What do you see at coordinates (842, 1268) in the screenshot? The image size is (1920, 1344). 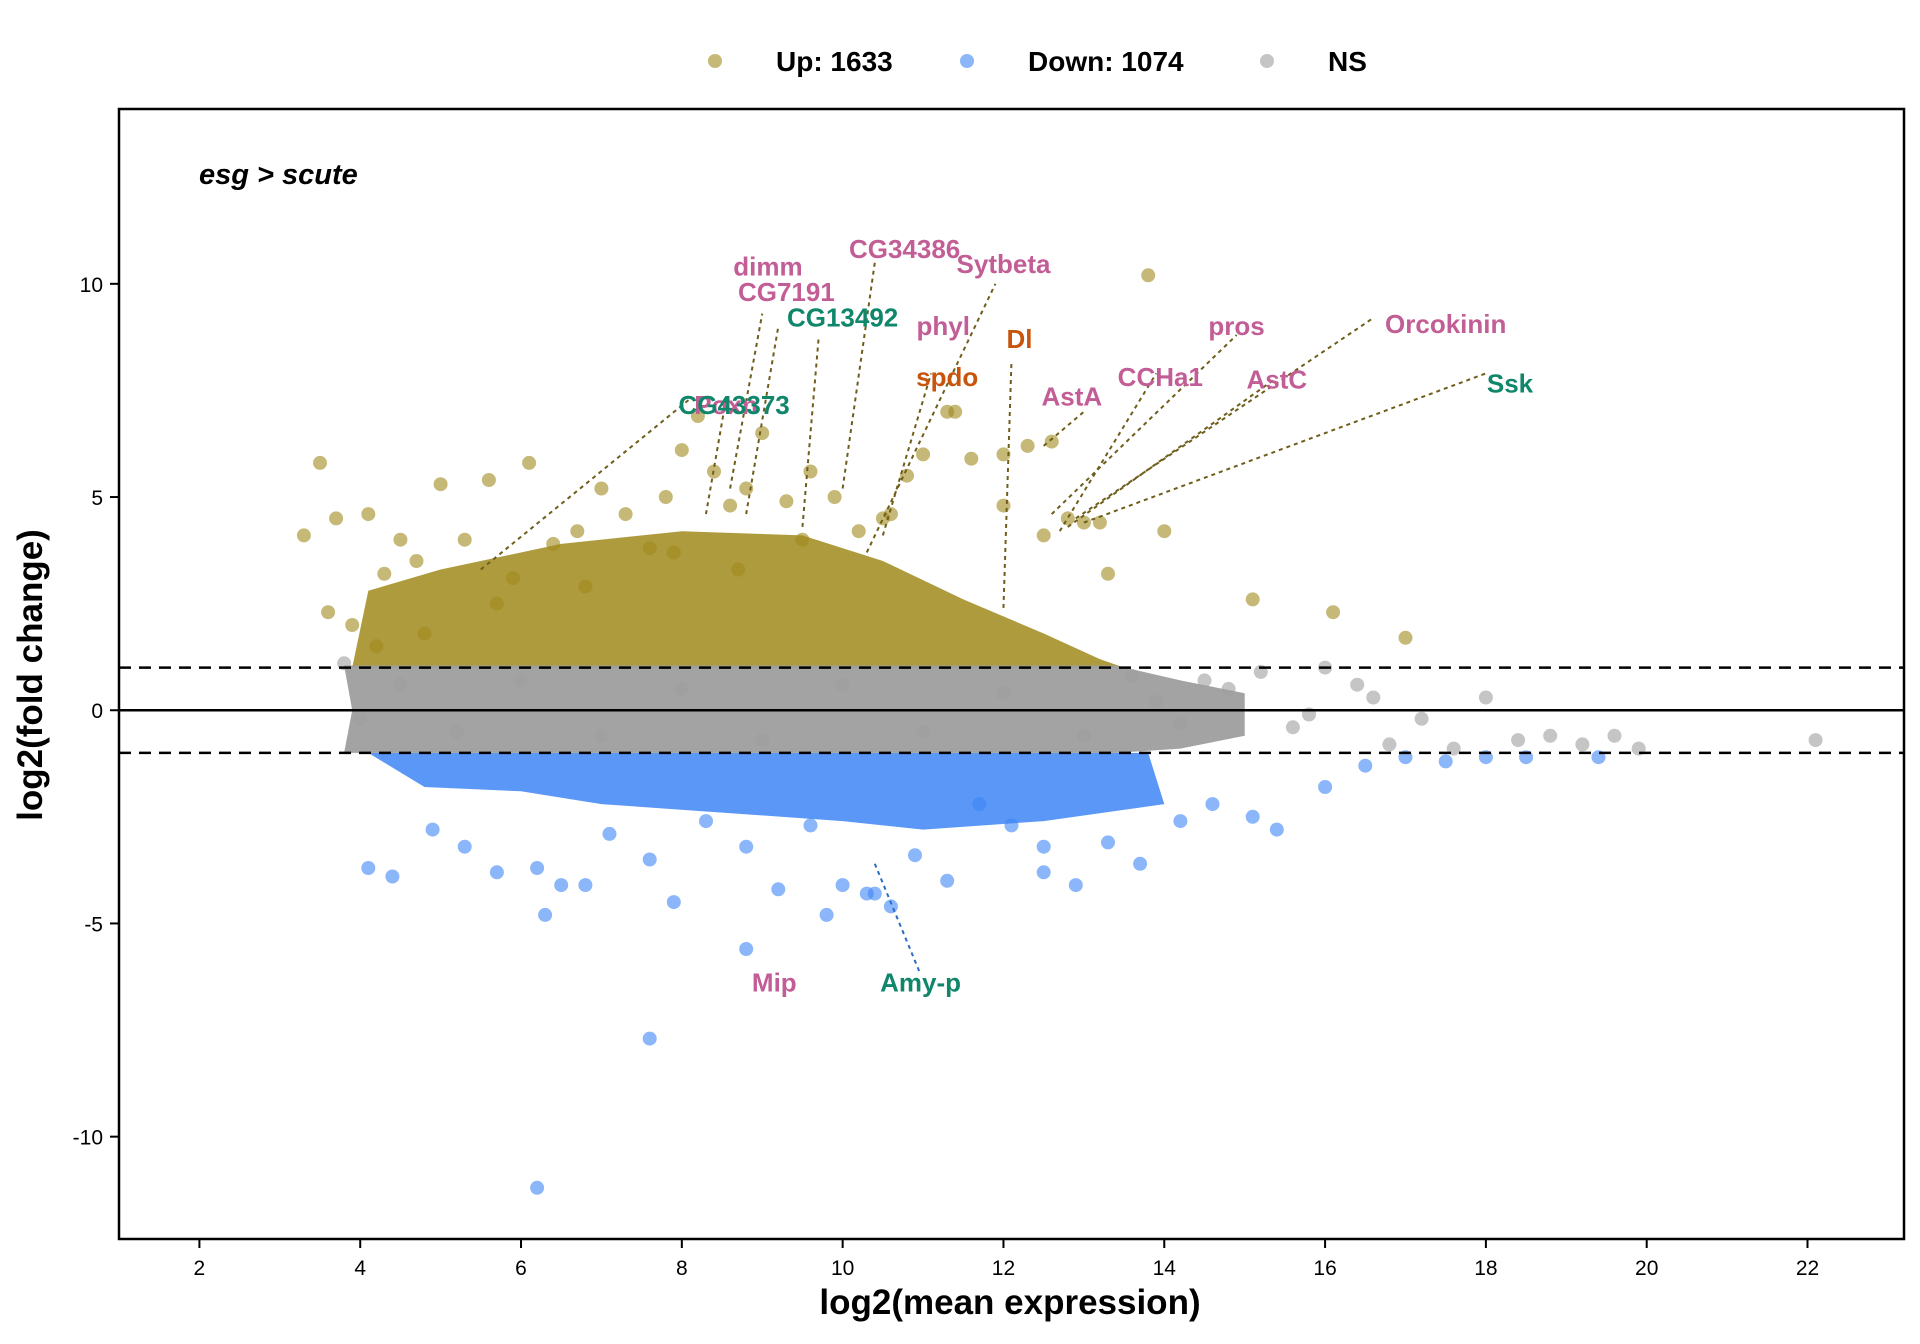 I see `x-tick-label: 10` at bounding box center [842, 1268].